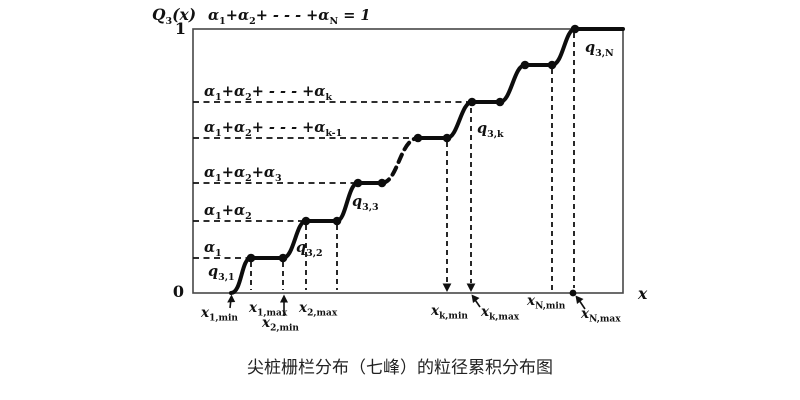 This screenshot has width=800, height=400. What do you see at coordinates (406, 305) in the screenshot?
I see `axis-pointer-arrows` at bounding box center [406, 305].